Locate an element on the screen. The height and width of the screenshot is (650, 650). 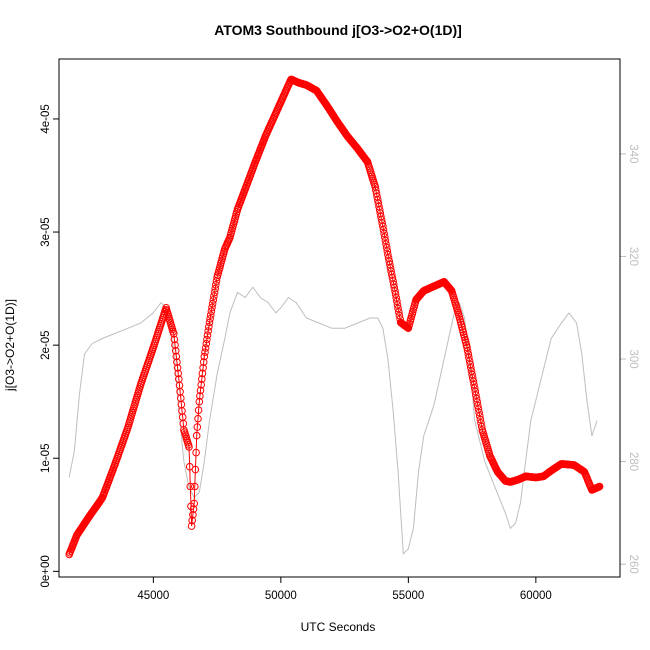
x-axis-label: UTC Seconds is located at coordinates (338, 627).